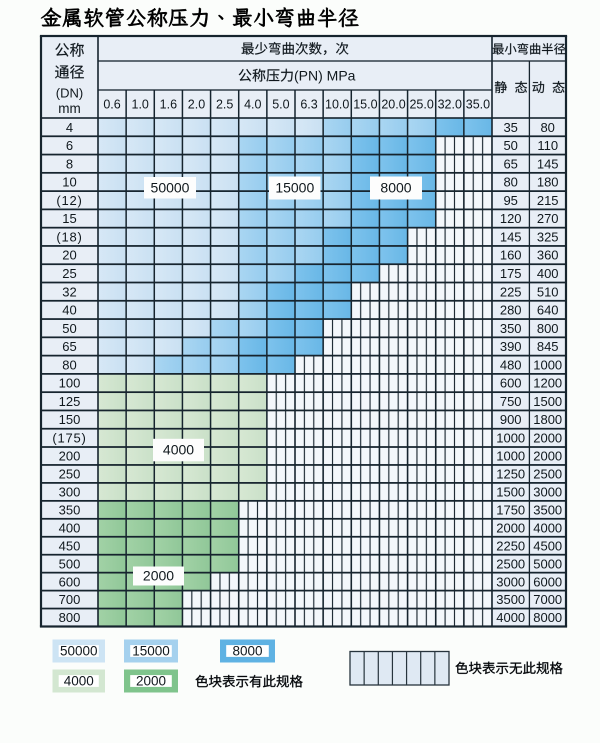  Describe the element at coordinates (510, 509) in the screenshot. I see `svg-text: 1750` at that location.